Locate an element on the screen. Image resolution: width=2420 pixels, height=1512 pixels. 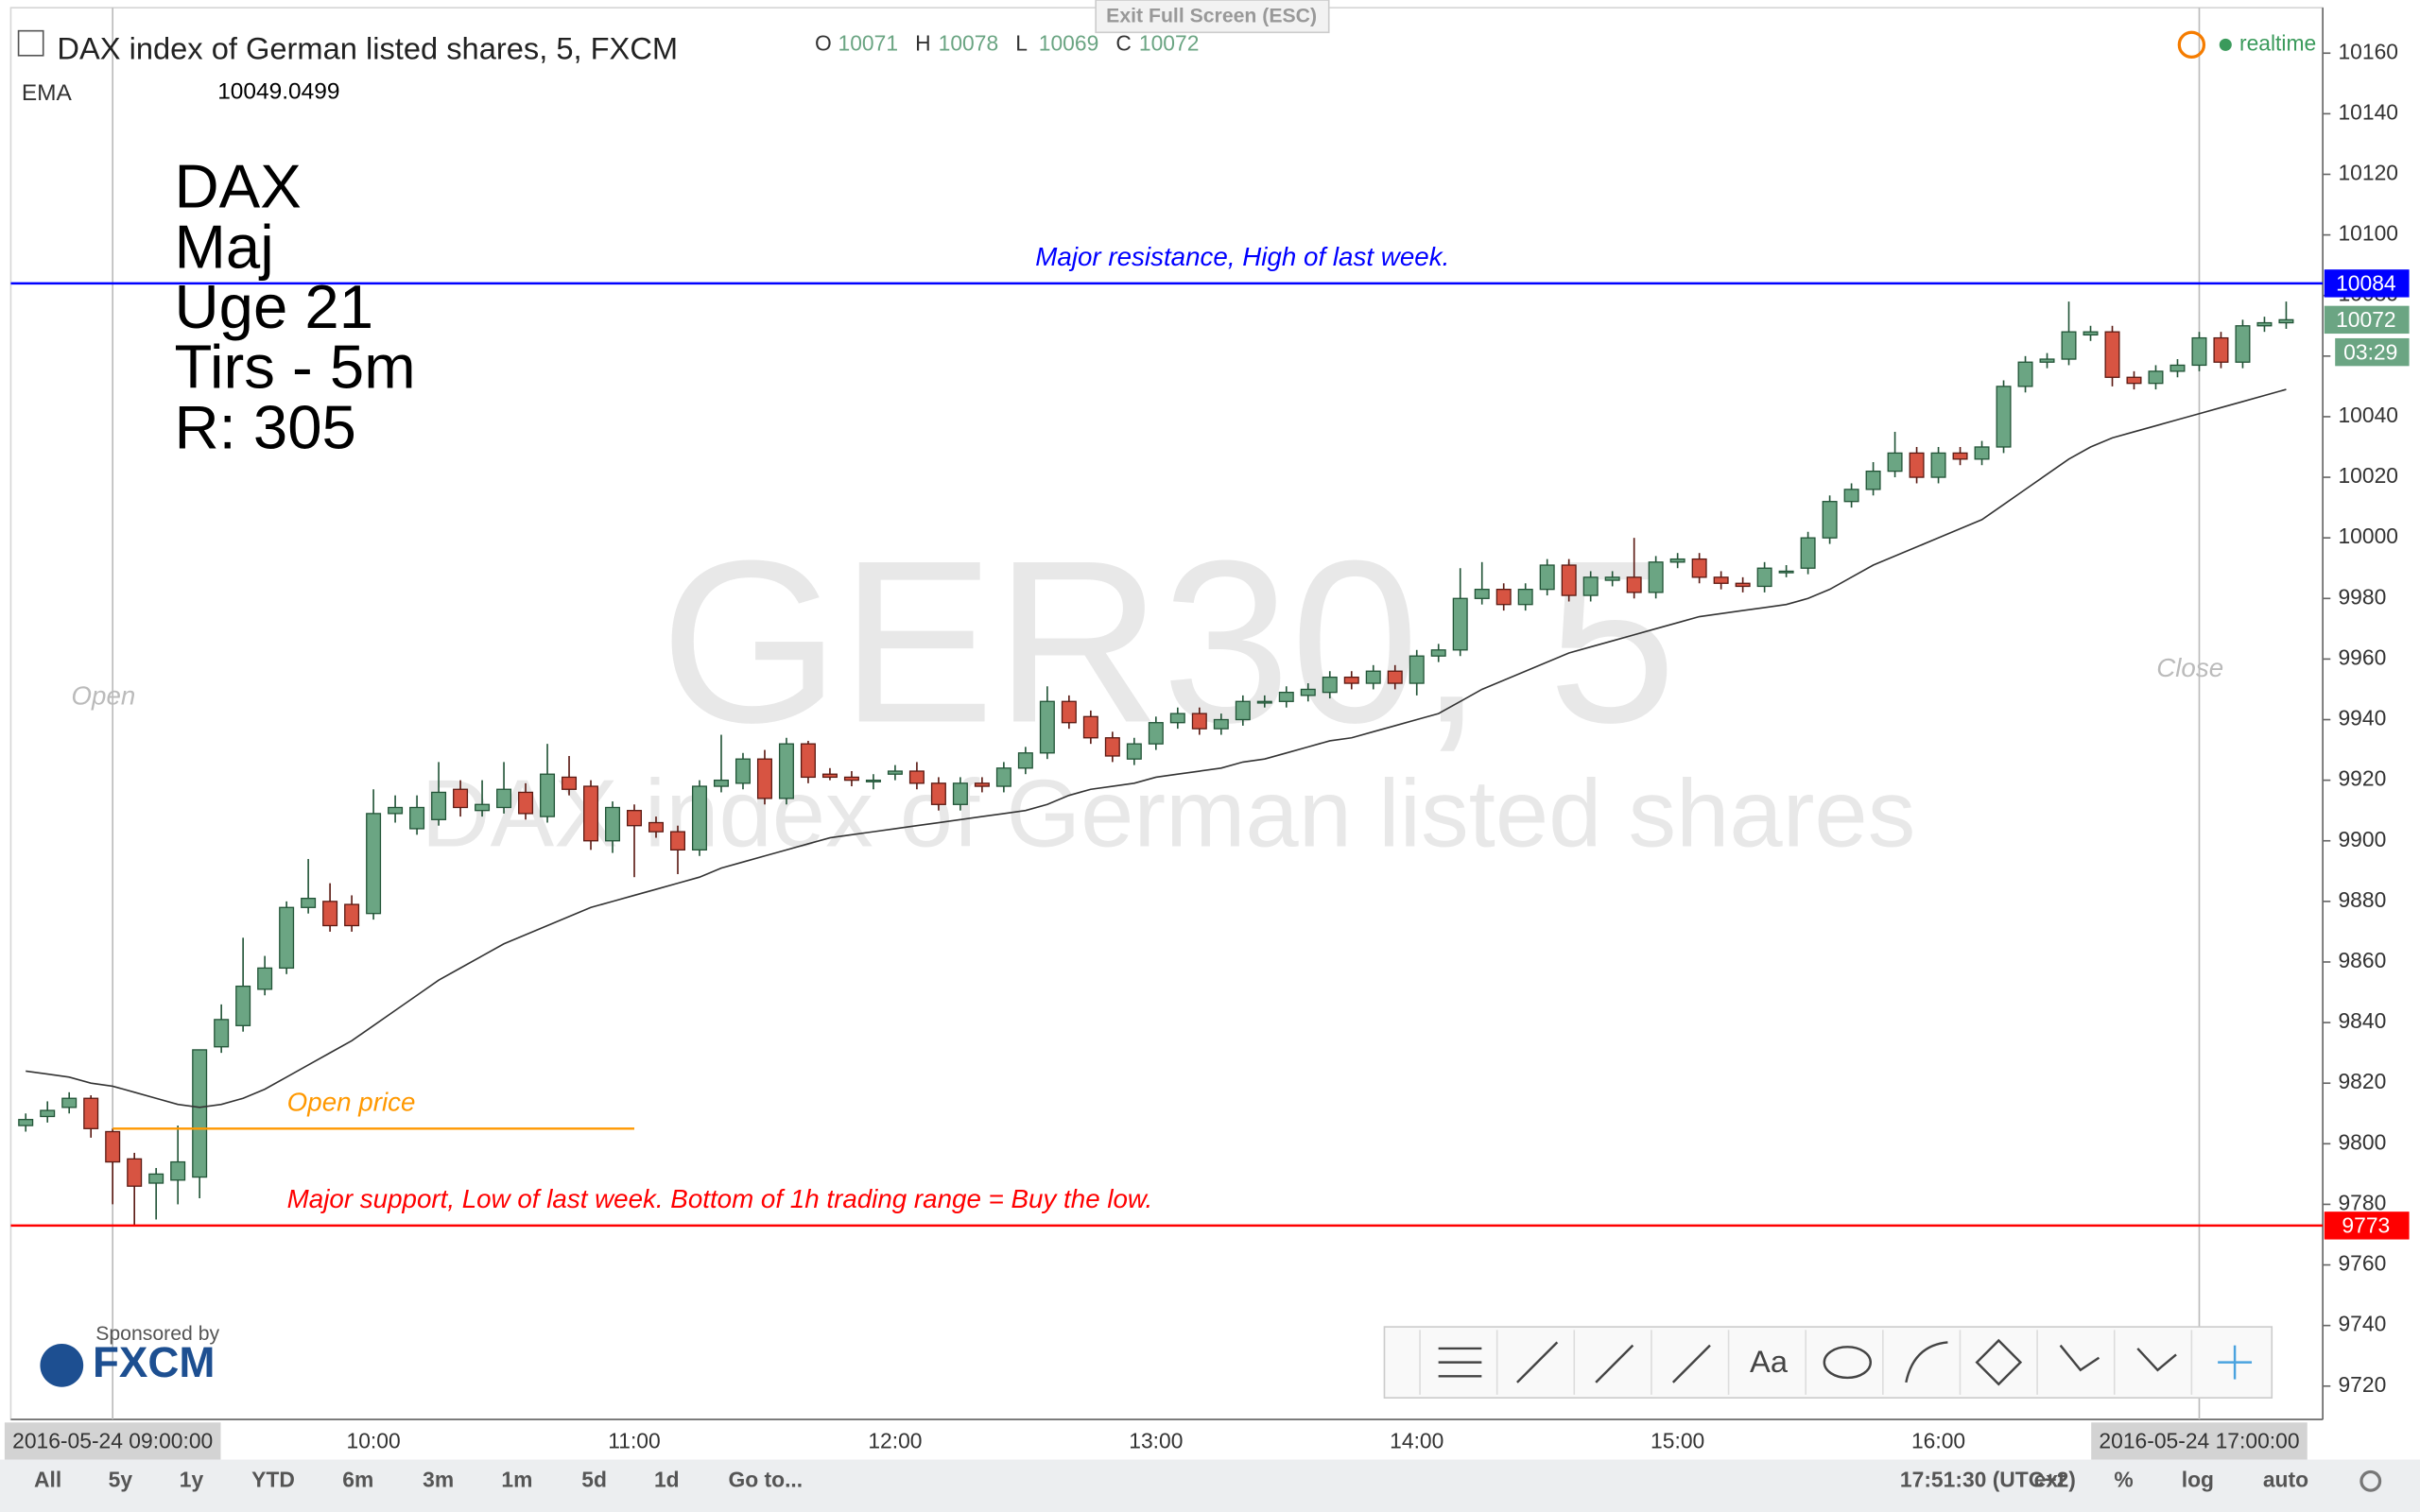
drawing-toolbar: Aa is located at coordinates (1828, 1362).